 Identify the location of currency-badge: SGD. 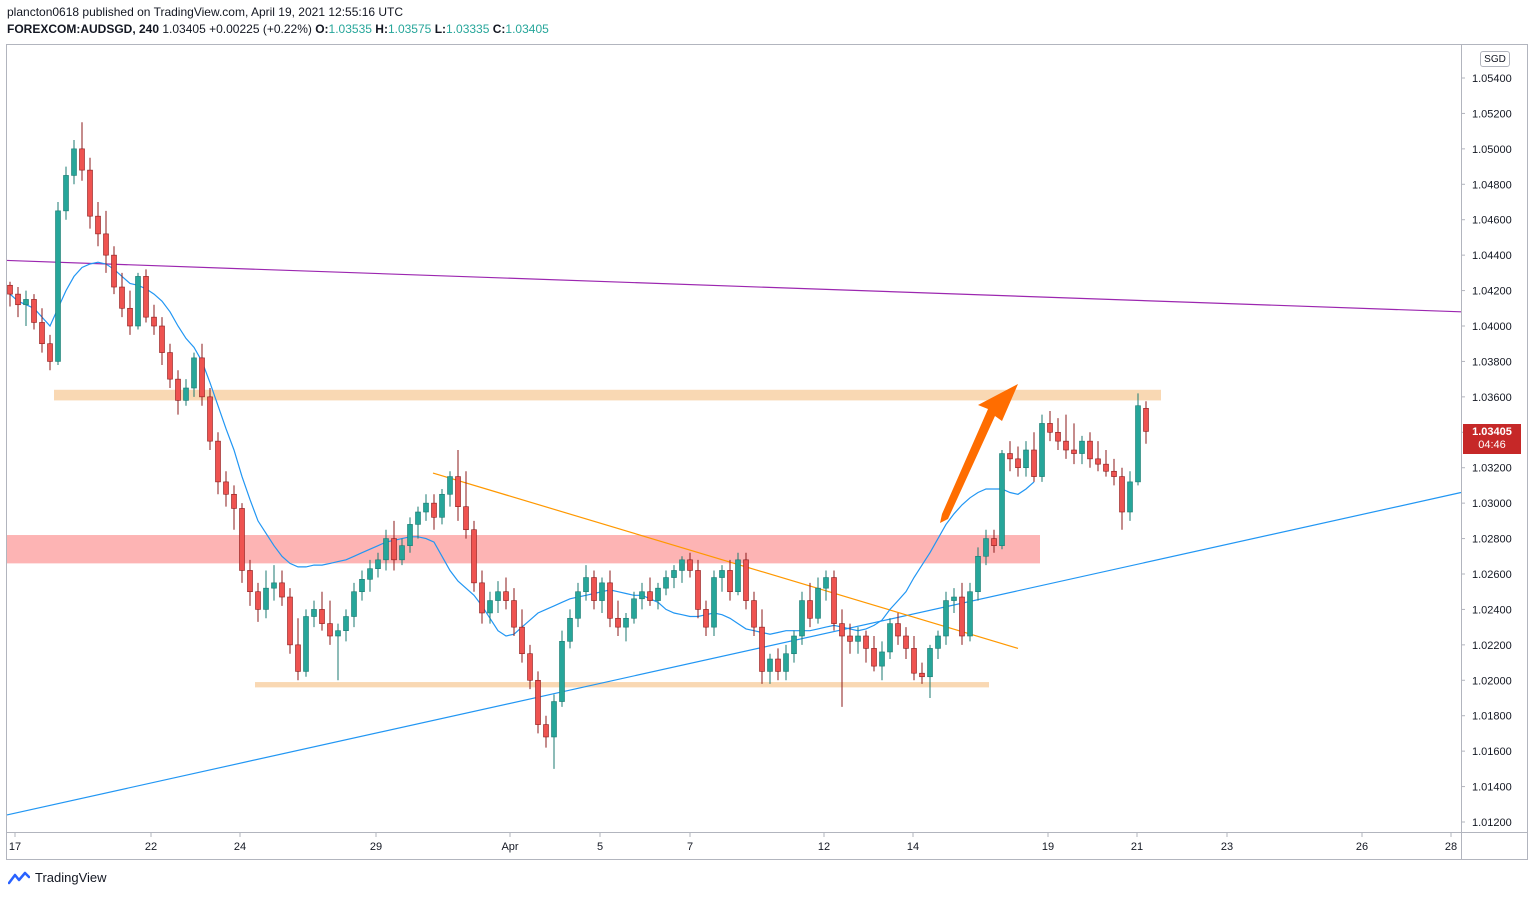
(1495, 59).